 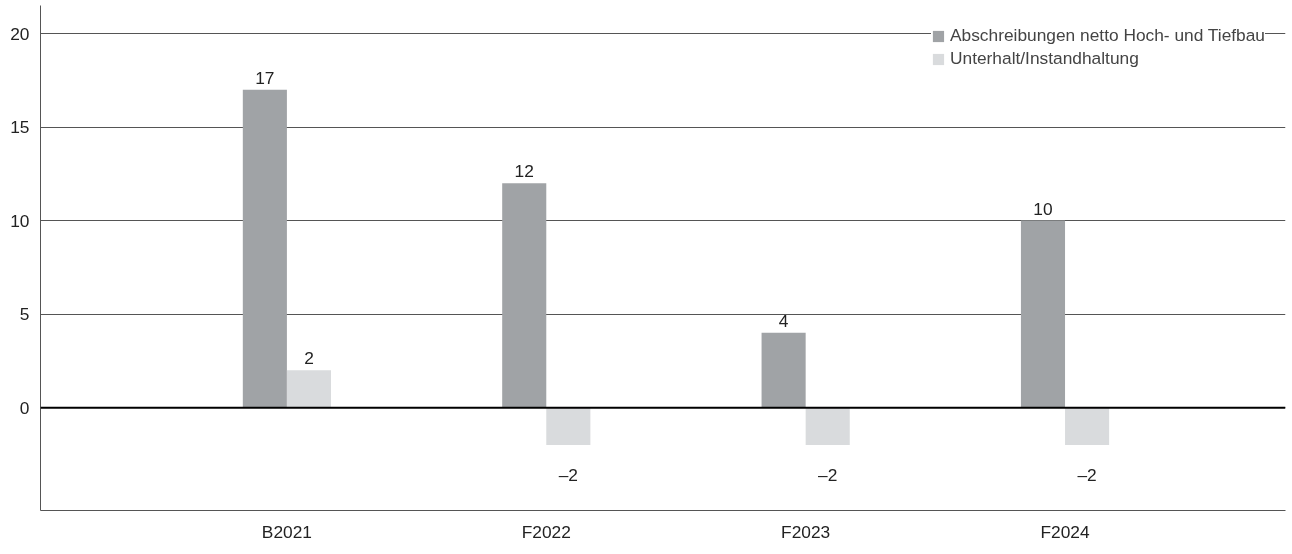 I want to click on legend-label: Abschreibungen netto Hoch- und Tiefbau, so click(x=1107, y=35).